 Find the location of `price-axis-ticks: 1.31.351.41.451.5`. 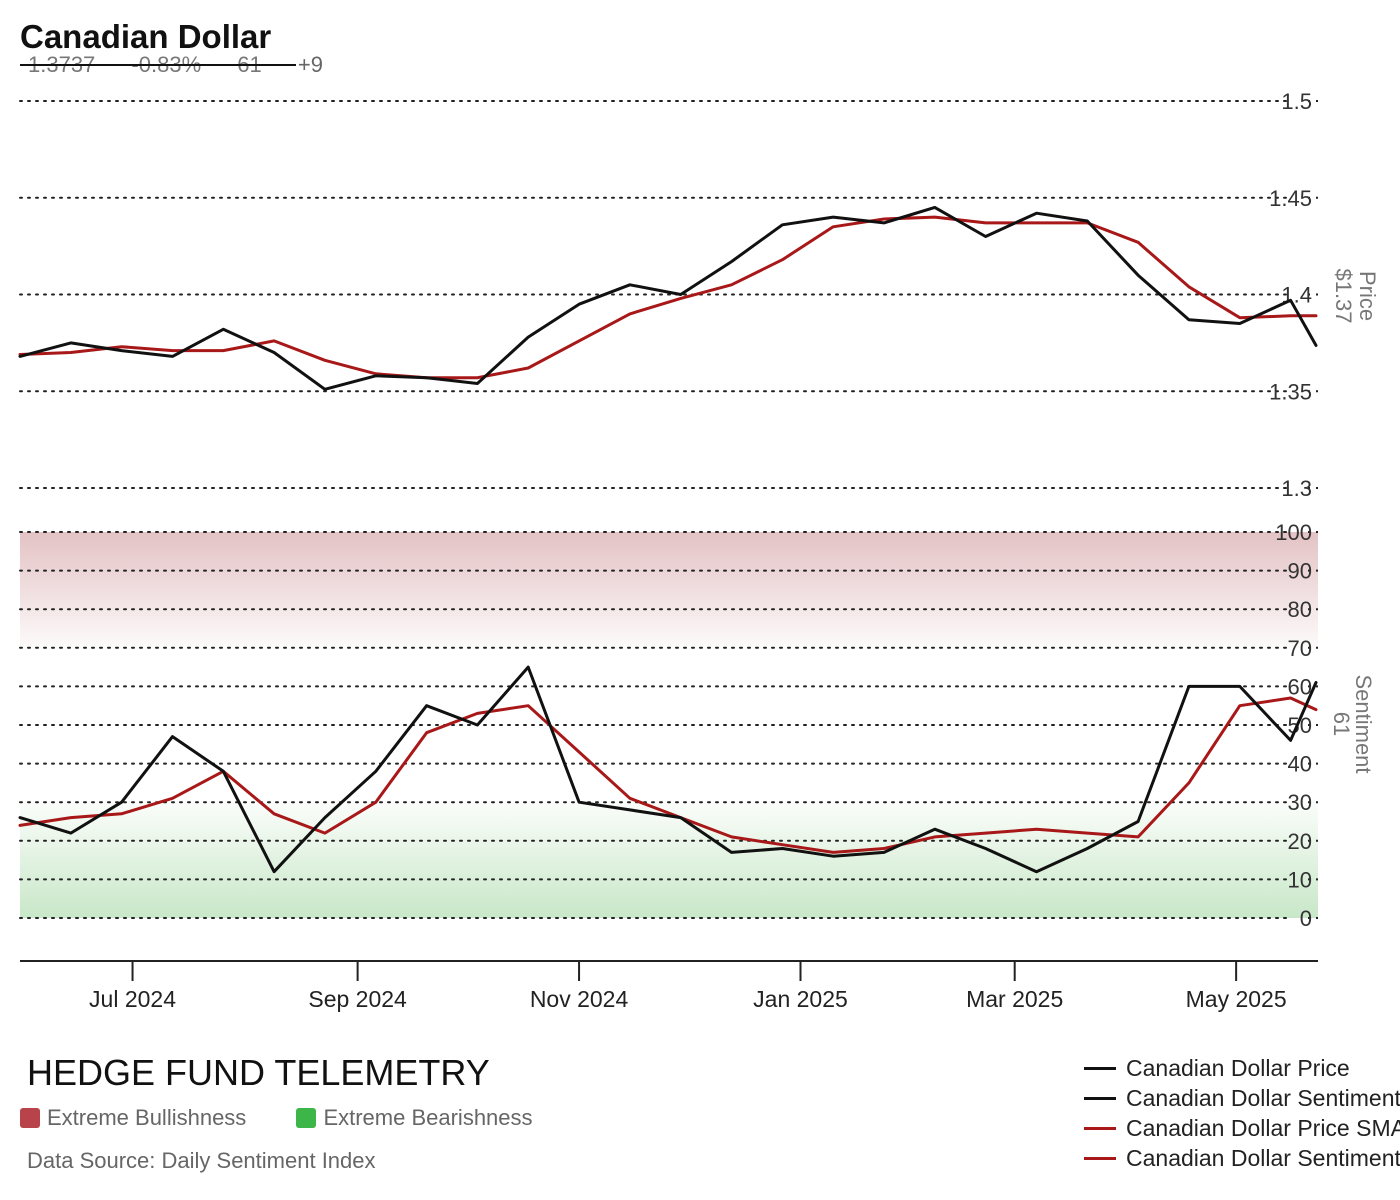

price-axis-ticks: 1.31.351.41.451.5 is located at coordinates (1290, 295).